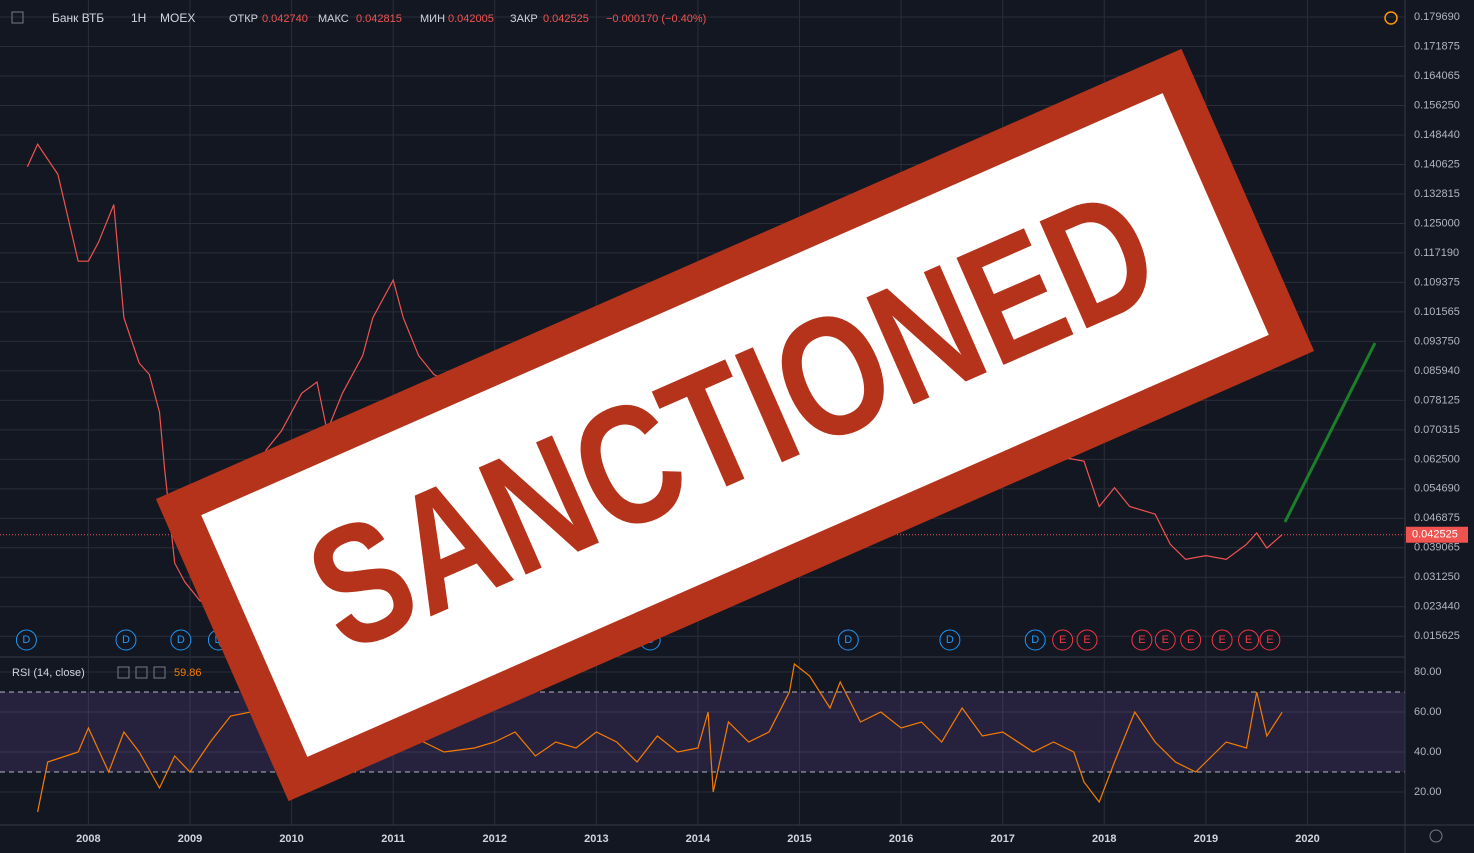 The height and width of the screenshot is (853, 1474). I want to click on rsi-visibility, so click(123, 672).